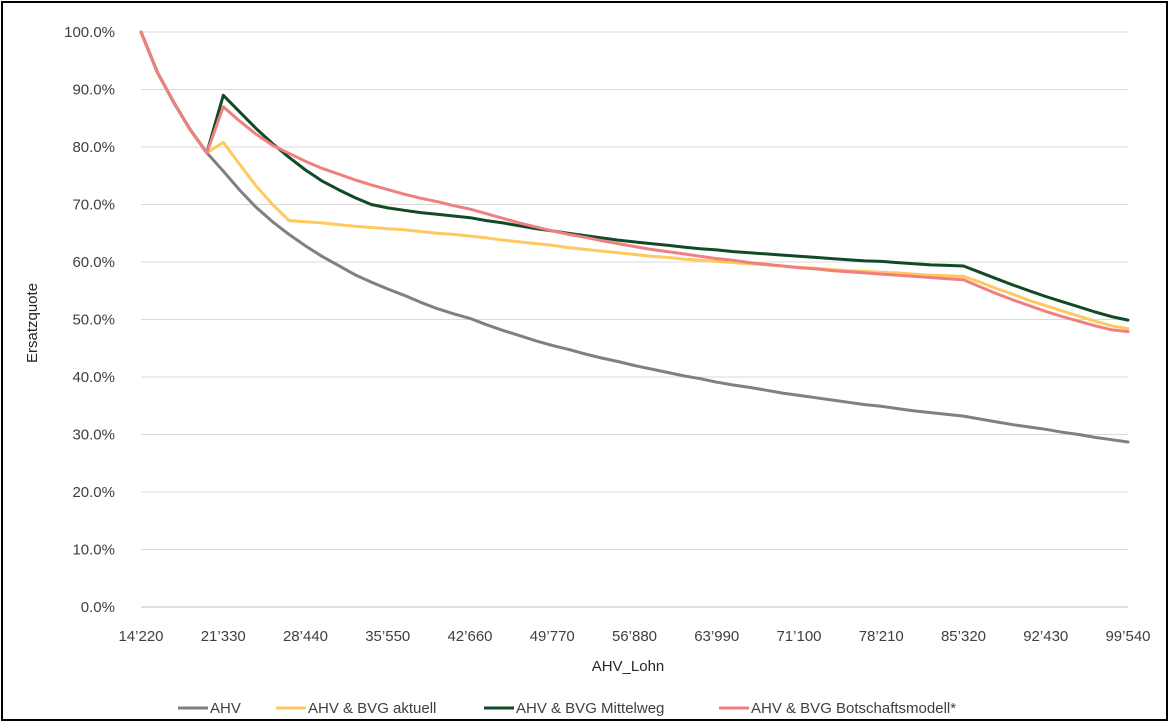  Describe the element at coordinates (1127, 636) in the screenshot. I see `x-tick-label: 99’540` at that location.